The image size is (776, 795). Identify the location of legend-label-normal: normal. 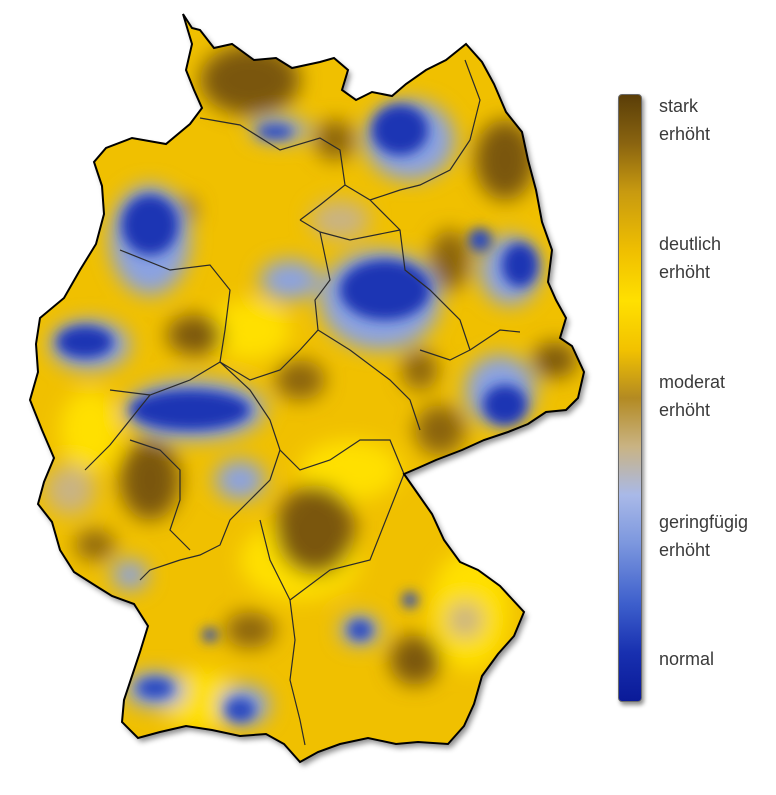
(687, 659).